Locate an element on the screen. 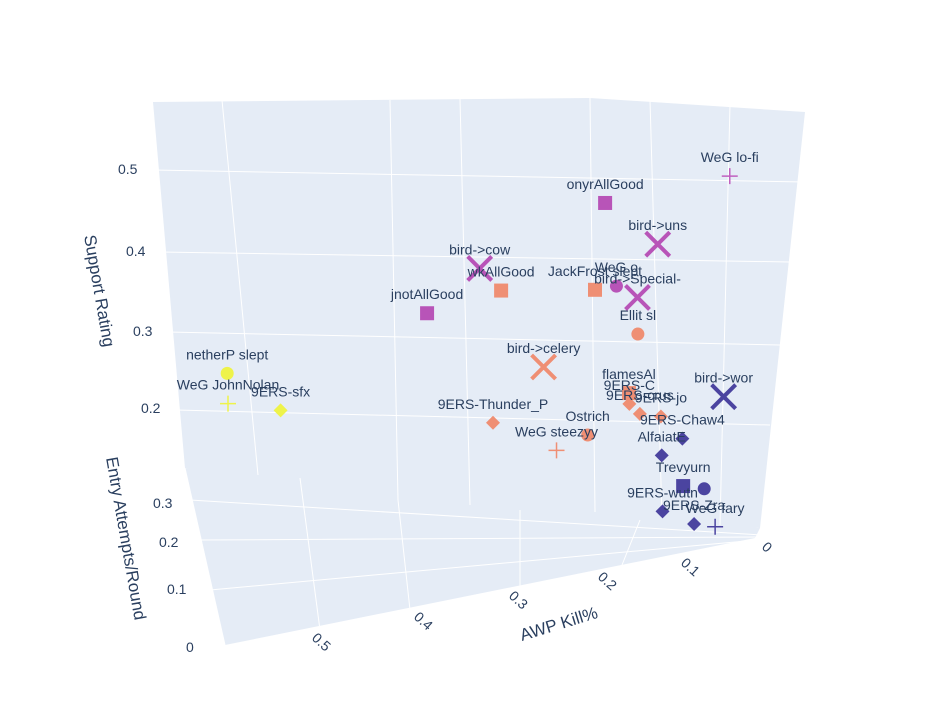 Image resolution: width=938 pixels, height=702 pixels. point-label: bird->wor is located at coordinates (723, 378).